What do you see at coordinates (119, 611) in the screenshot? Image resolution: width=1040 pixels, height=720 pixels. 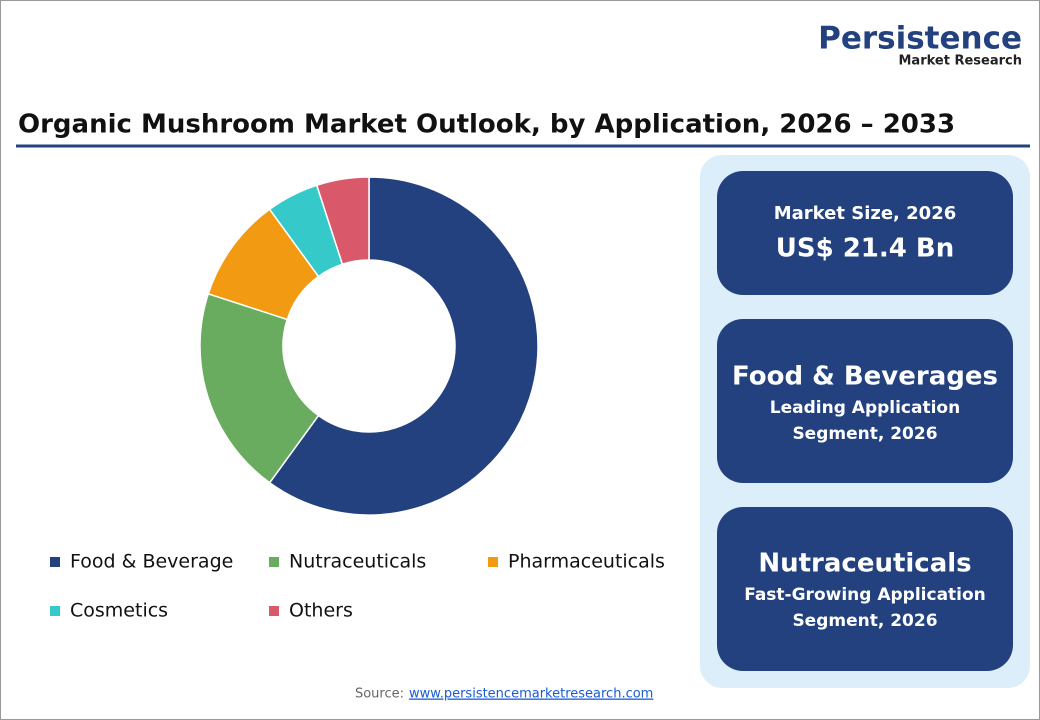 I see `legend-label: Cosmetics` at bounding box center [119, 611].